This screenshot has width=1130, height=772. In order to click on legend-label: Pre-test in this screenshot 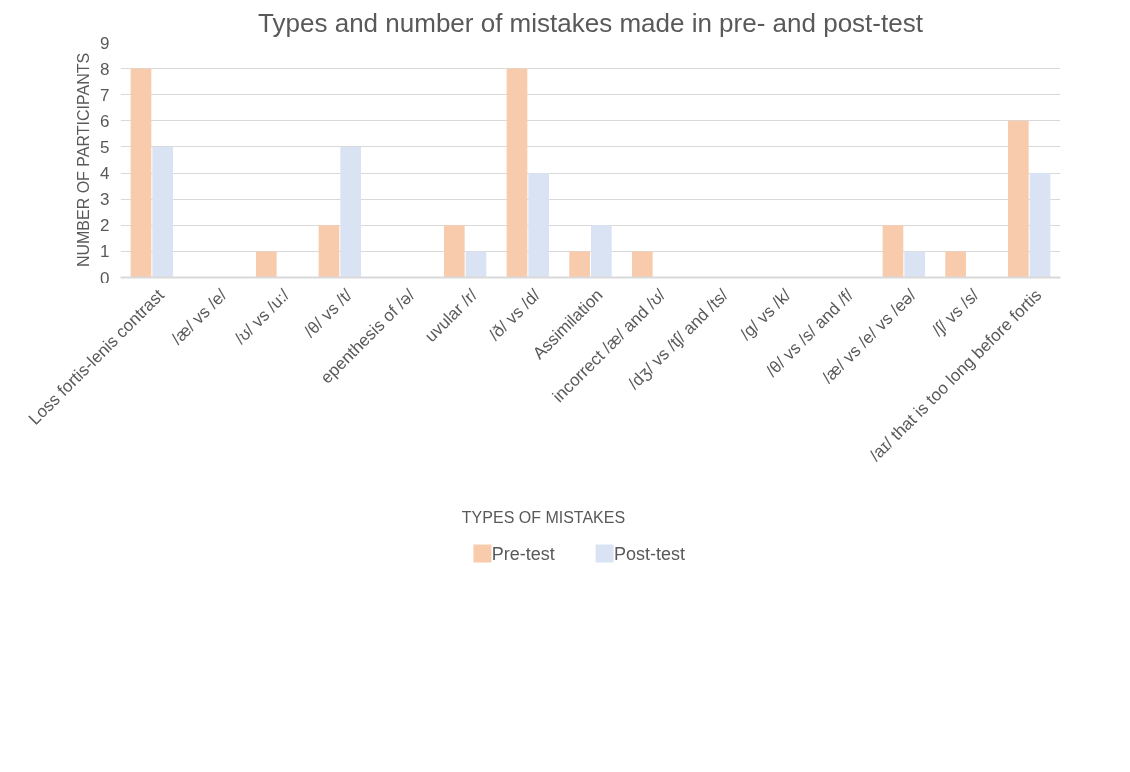, I will do `click(523, 553)`.